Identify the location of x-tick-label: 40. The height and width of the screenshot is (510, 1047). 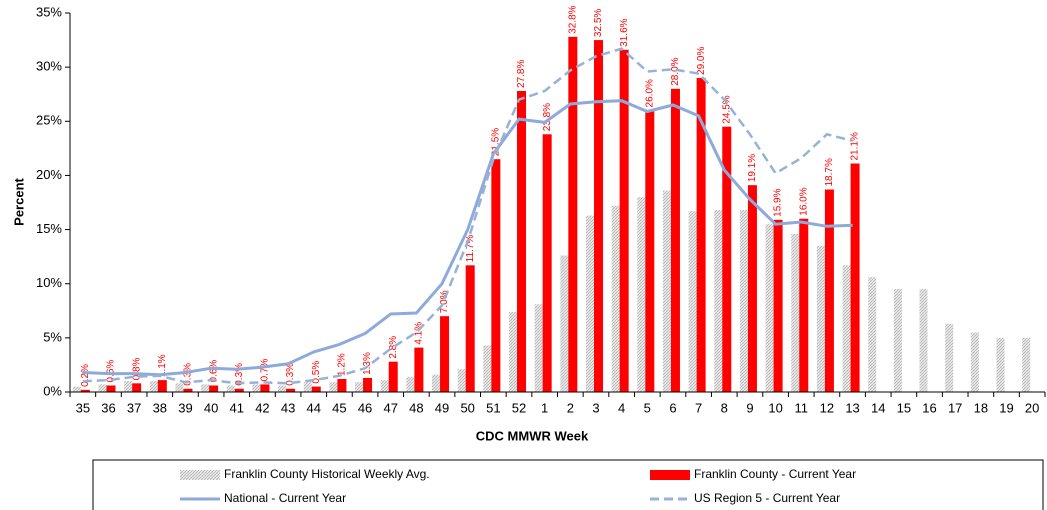
(211, 407).